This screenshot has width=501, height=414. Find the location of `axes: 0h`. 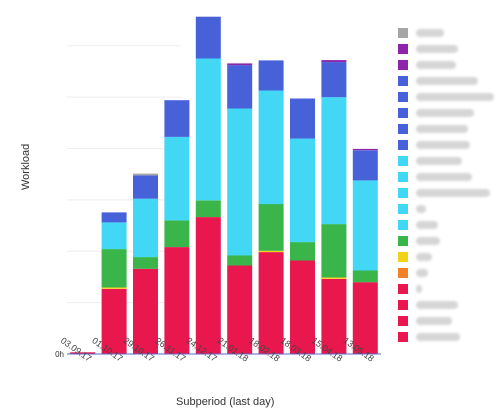

axes: 0h is located at coordinates (218, 354).